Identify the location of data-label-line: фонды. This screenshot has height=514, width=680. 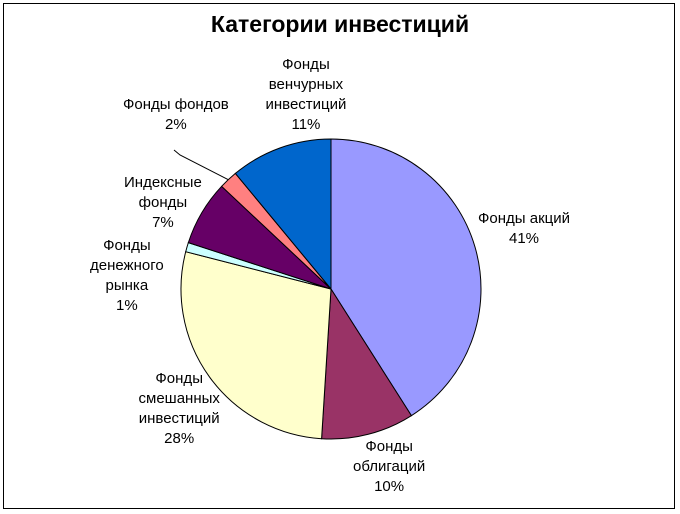
(163, 202).